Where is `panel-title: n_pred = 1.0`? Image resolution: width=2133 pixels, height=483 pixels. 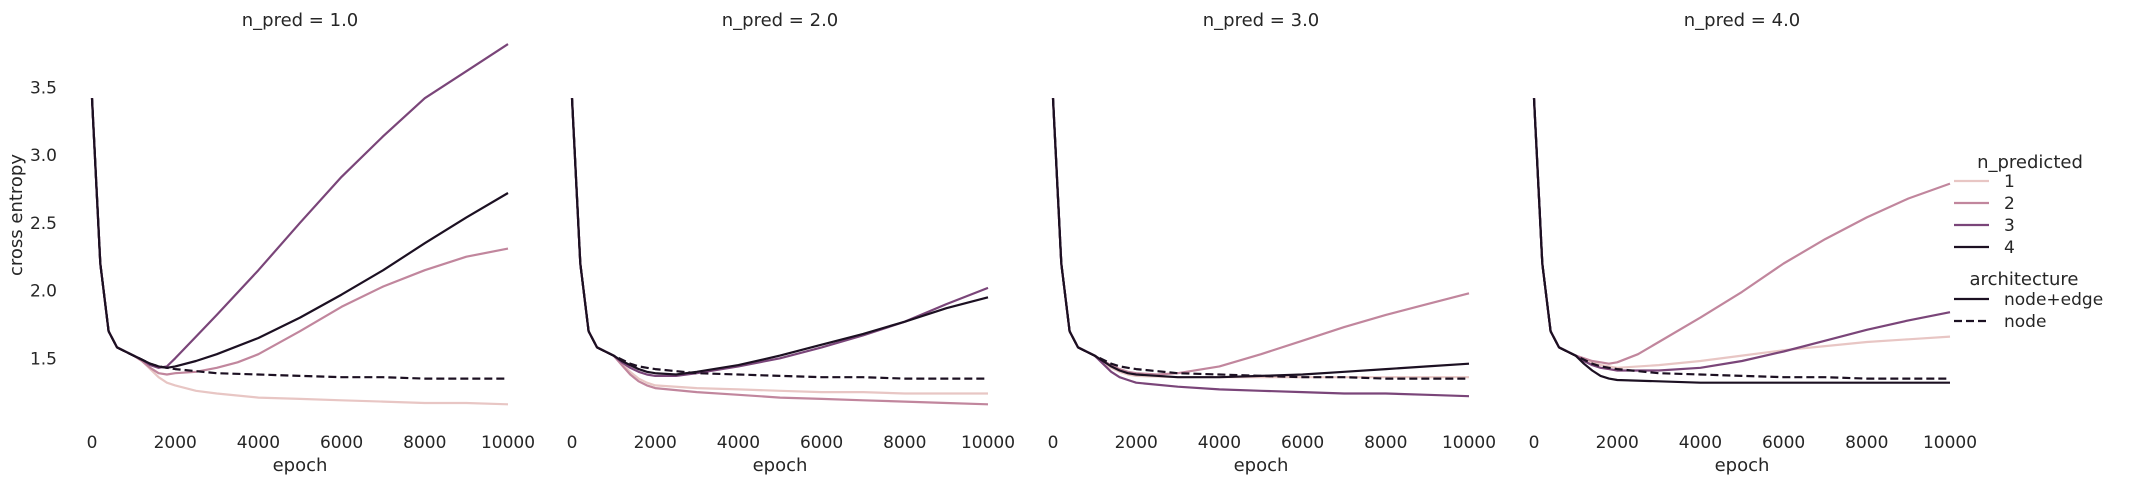
panel-title: n_pred = 1.0 is located at coordinates (300, 20).